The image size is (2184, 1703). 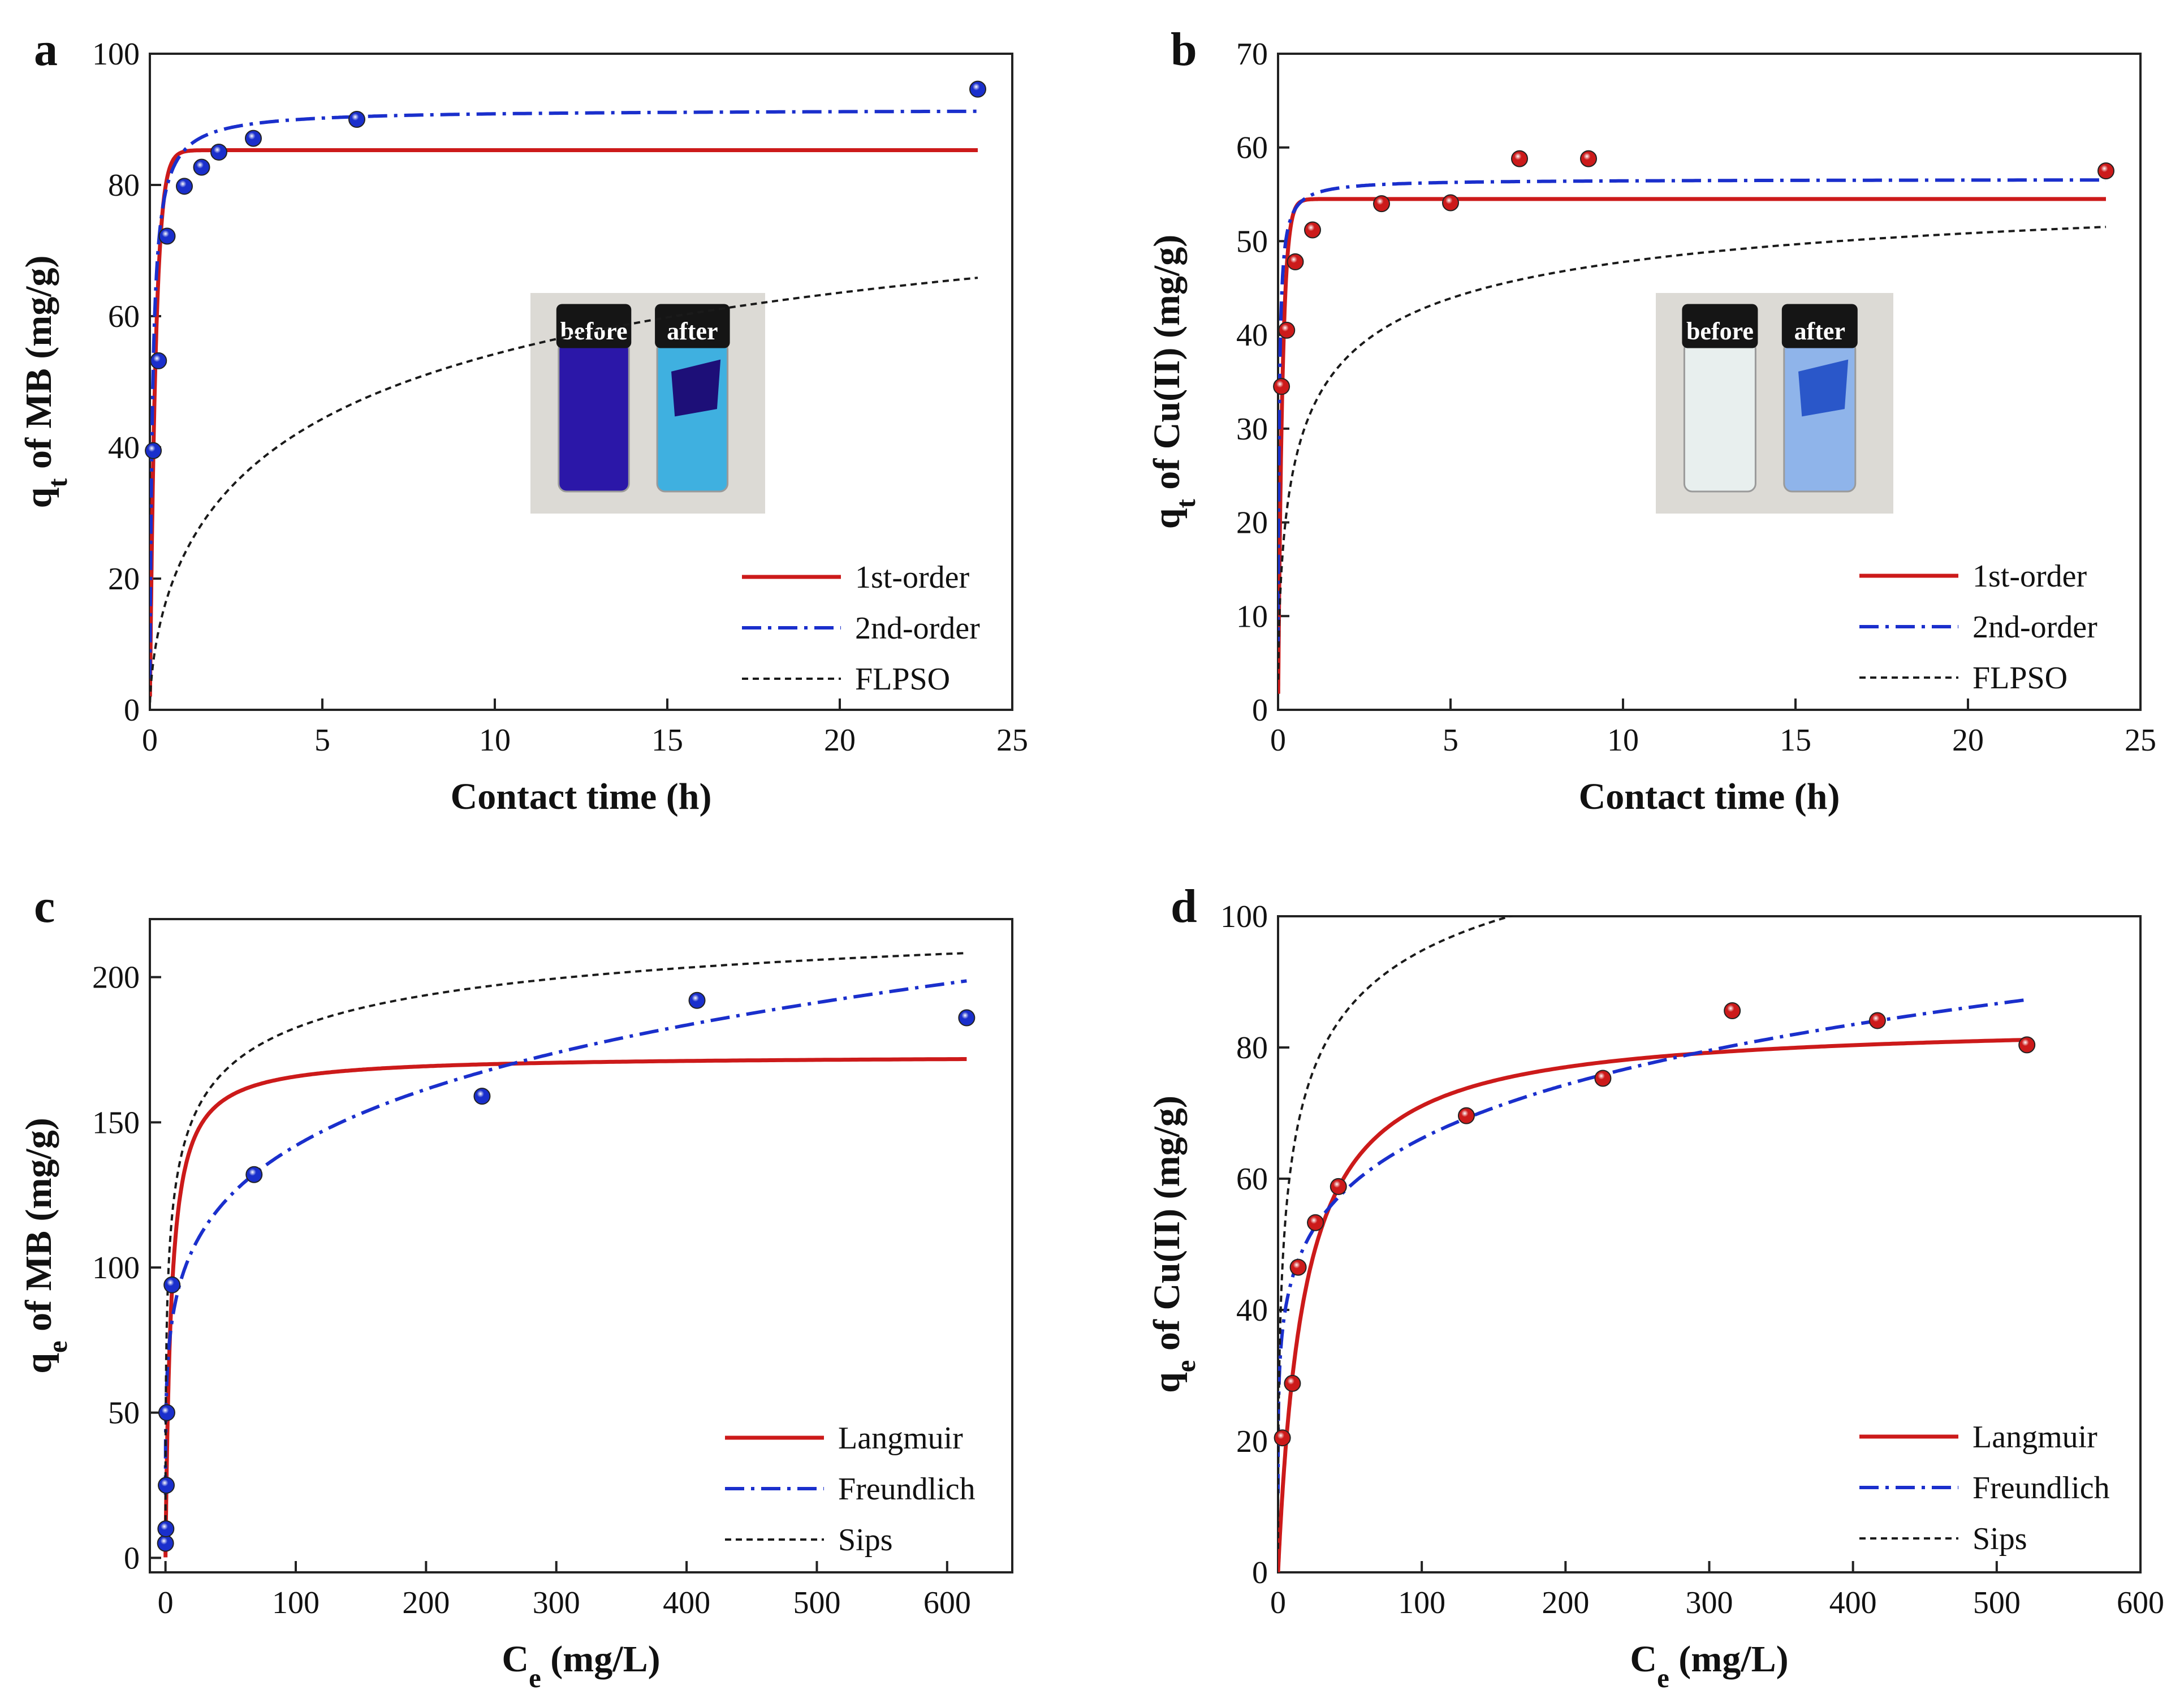 I want to click on y-axis-title: qe of MB (mg/g), so click(x=45, y=1246).